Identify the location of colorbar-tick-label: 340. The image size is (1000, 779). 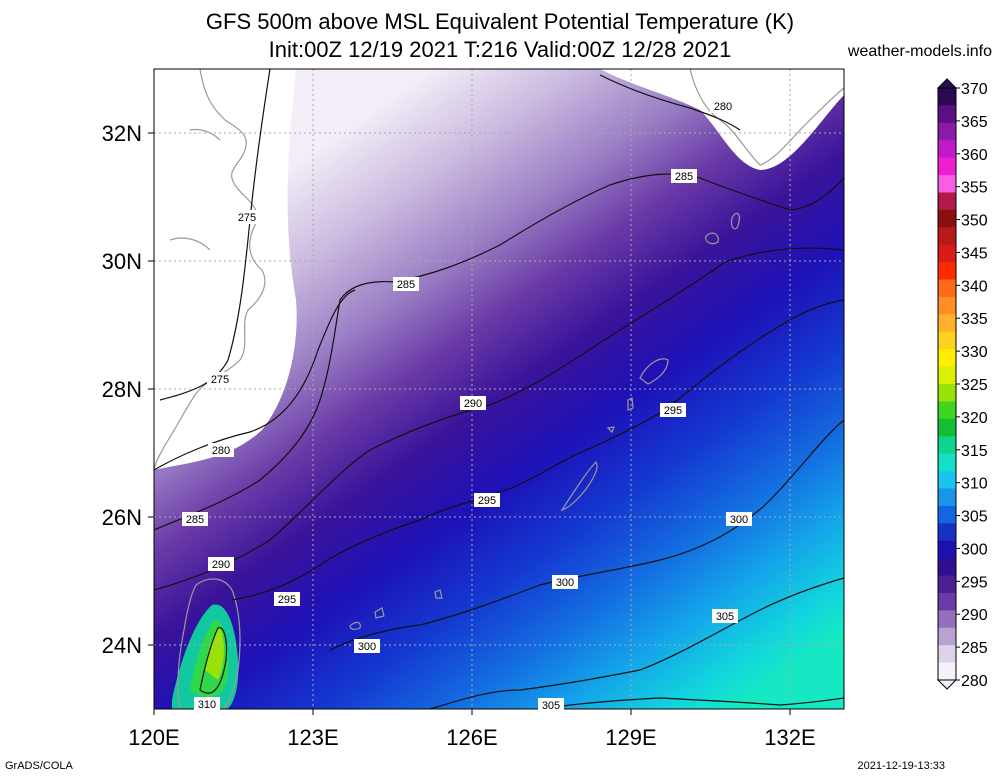
(974, 286).